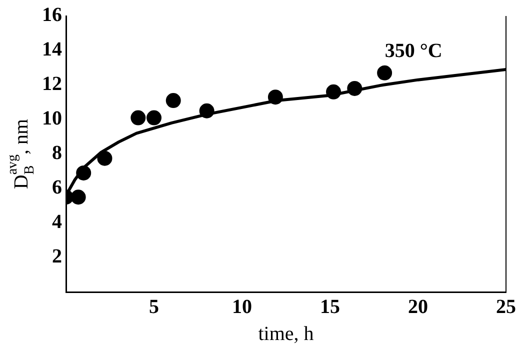  What do you see at coordinates (57, 187) in the screenshot?
I see `y-tick-label: 6` at bounding box center [57, 187].